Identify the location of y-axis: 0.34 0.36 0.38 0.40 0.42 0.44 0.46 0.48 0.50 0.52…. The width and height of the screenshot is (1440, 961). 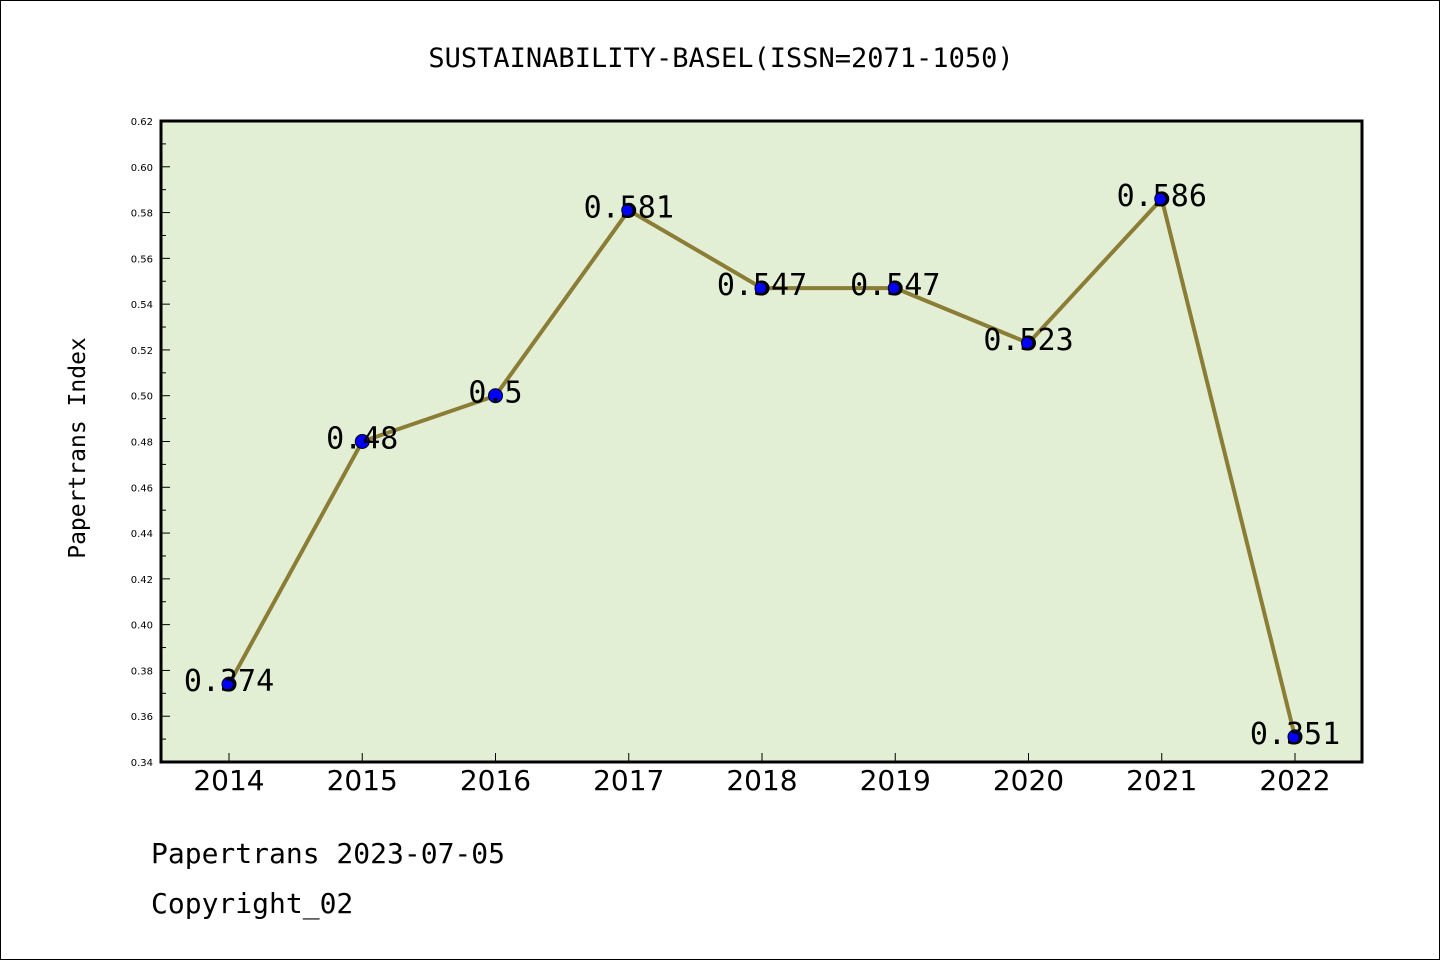
(150, 443).